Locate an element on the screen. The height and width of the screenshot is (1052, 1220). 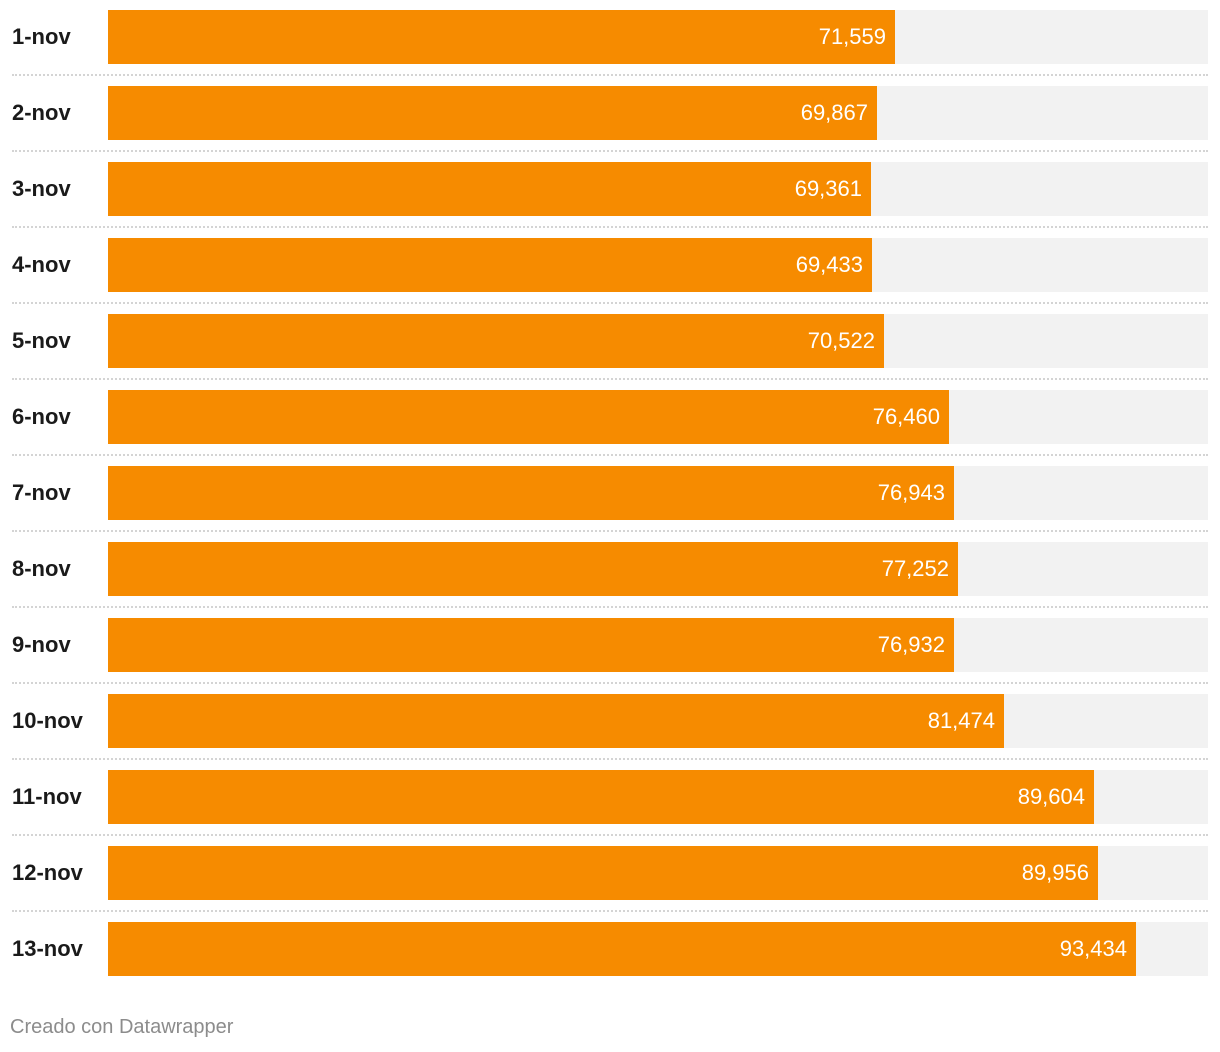
bar-row: 4-nov 69,433 is located at coordinates (610, 276).